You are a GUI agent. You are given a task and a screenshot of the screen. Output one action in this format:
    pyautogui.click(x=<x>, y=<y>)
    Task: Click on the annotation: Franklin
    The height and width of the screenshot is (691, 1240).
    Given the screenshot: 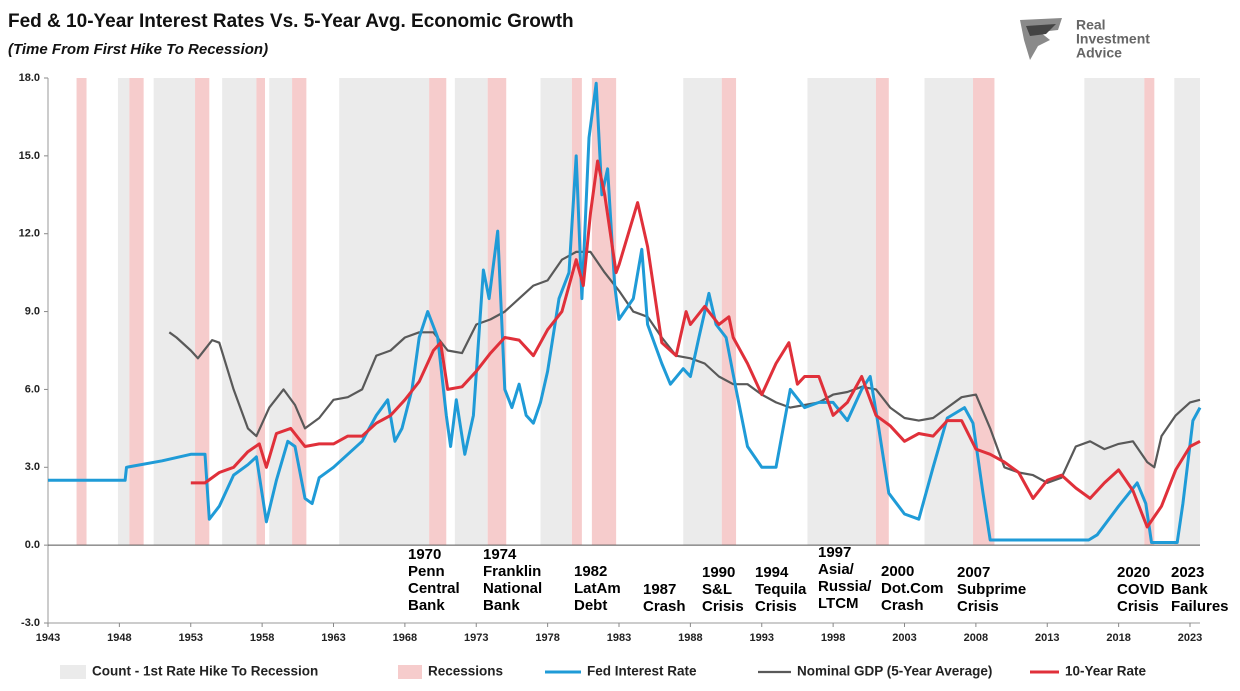 What is the action you would take?
    pyautogui.click(x=512, y=571)
    